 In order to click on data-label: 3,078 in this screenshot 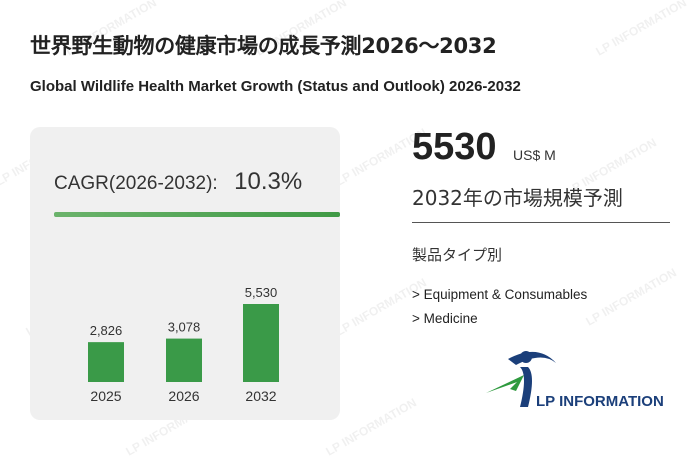, I will do `click(184, 327)`.